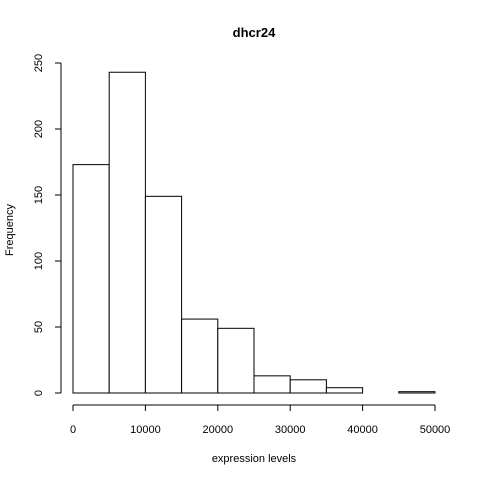  I want to click on x-axis-title: expression levels, so click(254, 459).